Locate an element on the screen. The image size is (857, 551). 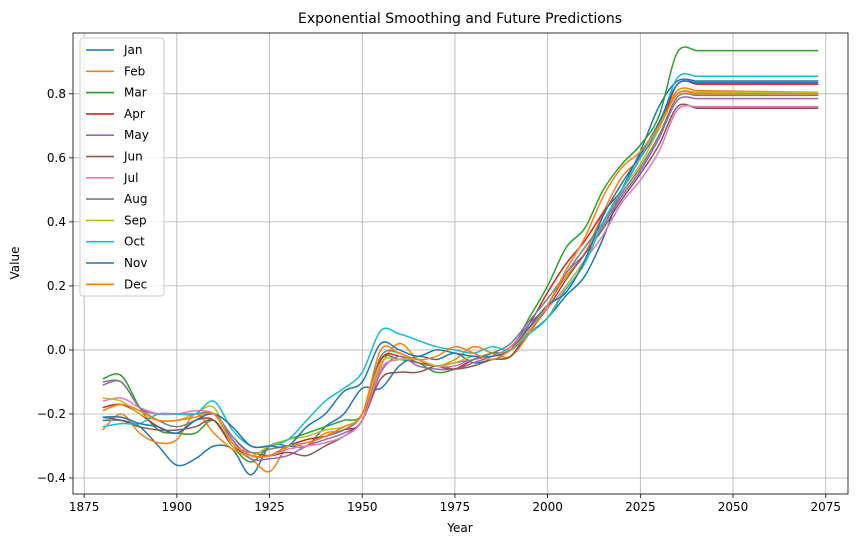
x-tick-label: 2025 is located at coordinates (640, 507).